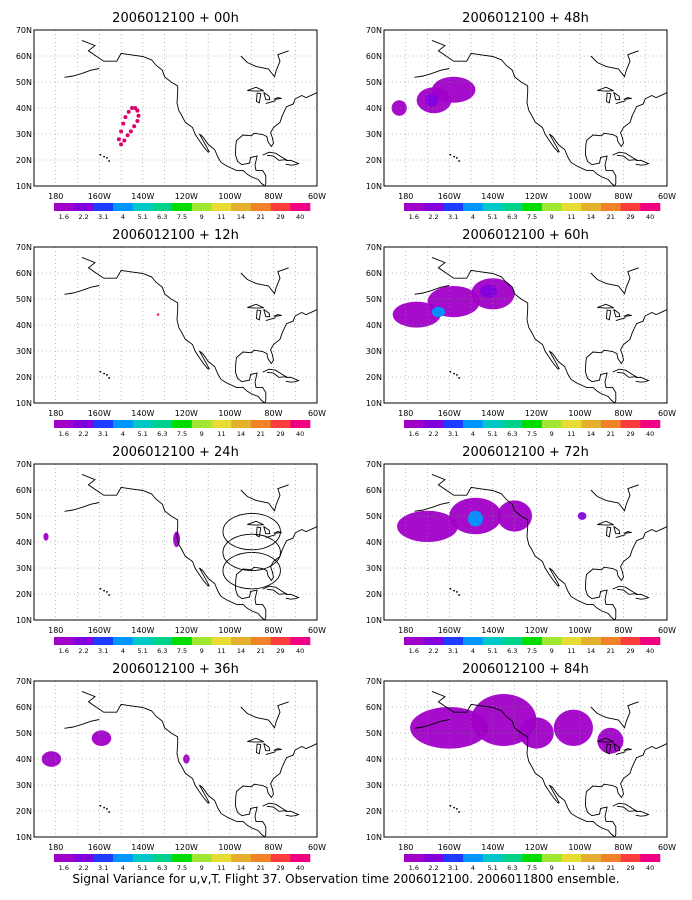  What do you see at coordinates (492, 217) in the screenshot?
I see `colorbar-label: 5.1` at bounding box center [492, 217].